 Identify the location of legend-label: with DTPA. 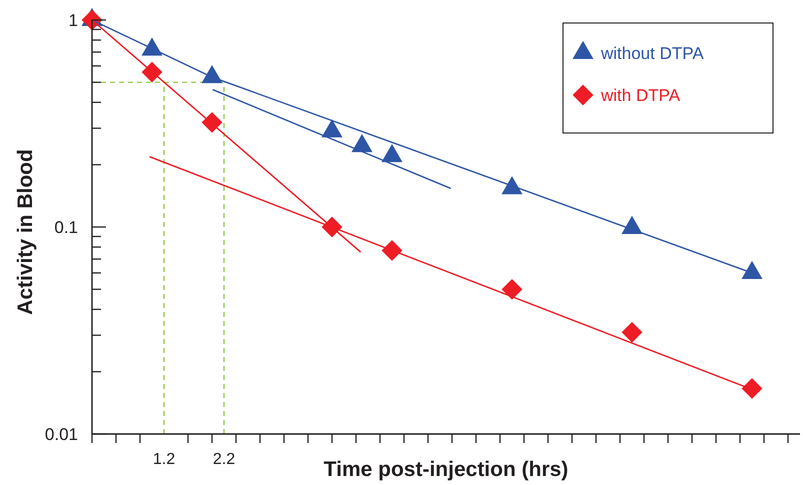
(640, 95).